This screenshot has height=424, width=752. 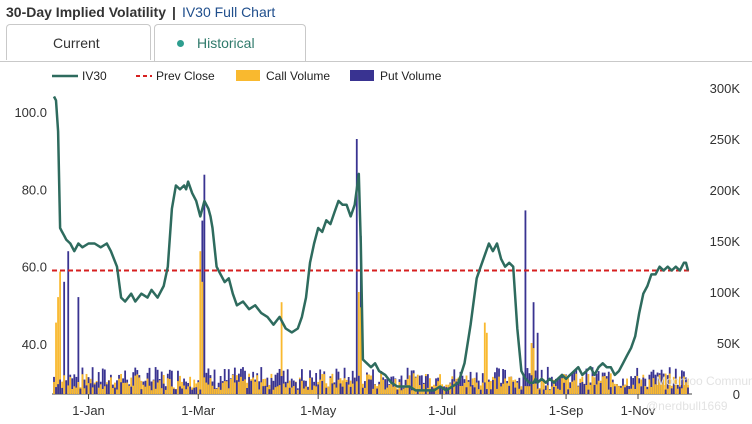 What do you see at coordinates (728, 343) in the screenshot?
I see `y-right-tick-label: 50K` at bounding box center [728, 343].